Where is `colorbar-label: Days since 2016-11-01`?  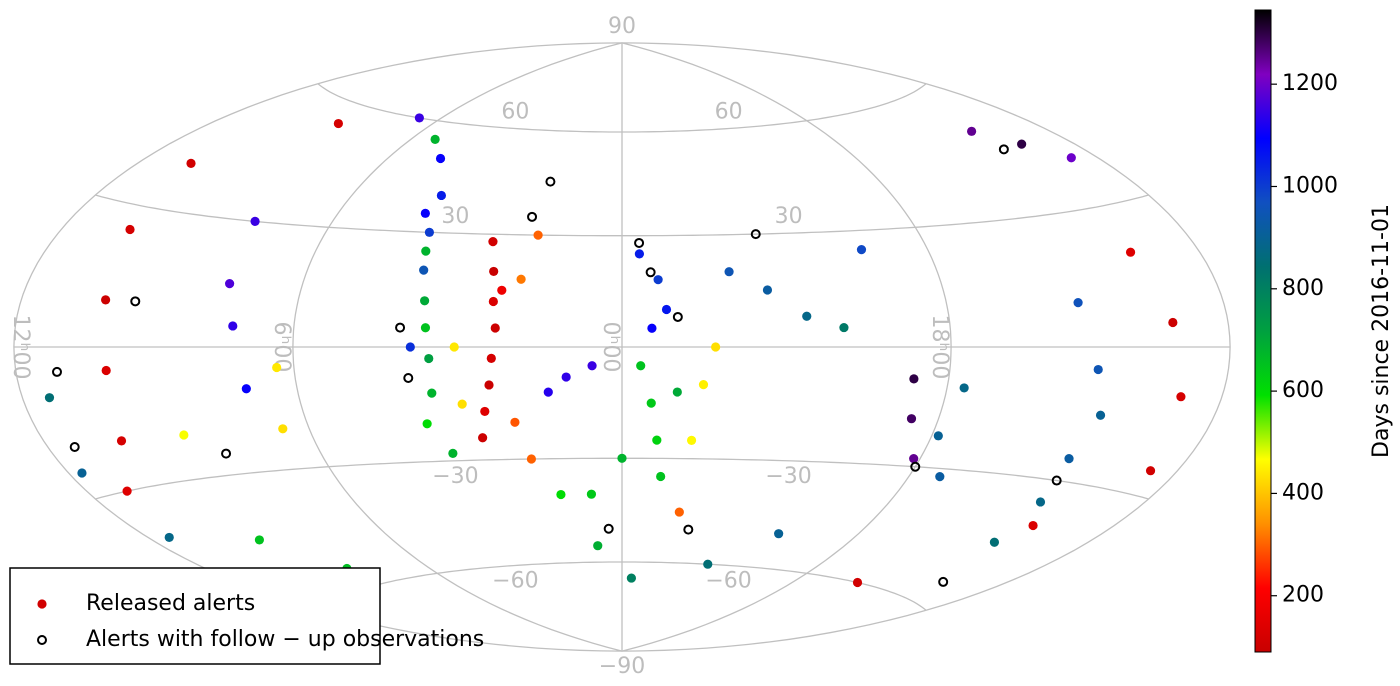 colorbar-label: Days since 2016-11-01 is located at coordinates (1381, 331).